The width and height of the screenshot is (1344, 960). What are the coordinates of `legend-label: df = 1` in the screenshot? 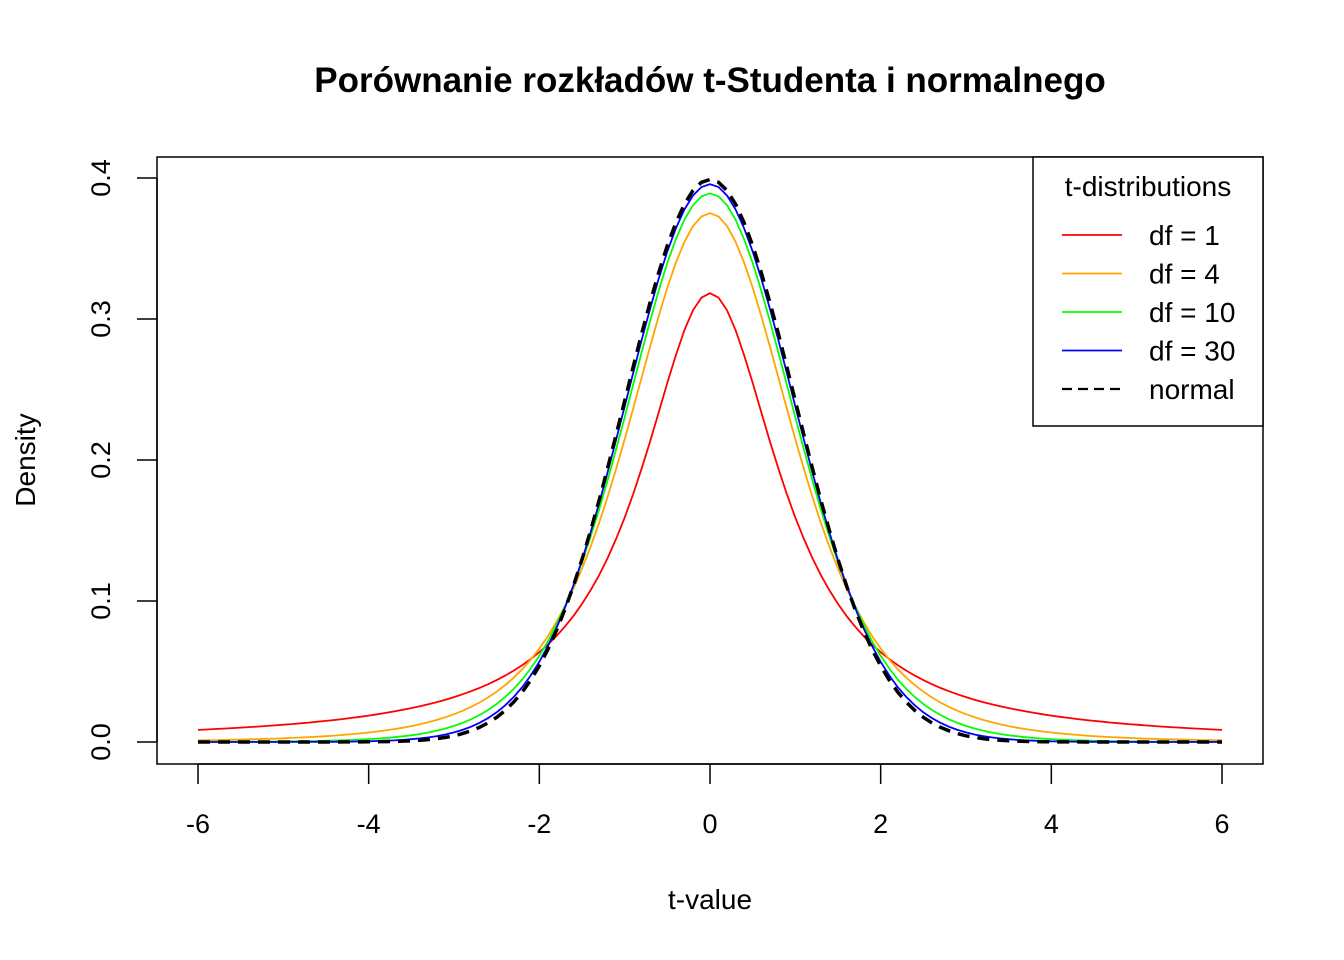 It's located at (1184, 235).